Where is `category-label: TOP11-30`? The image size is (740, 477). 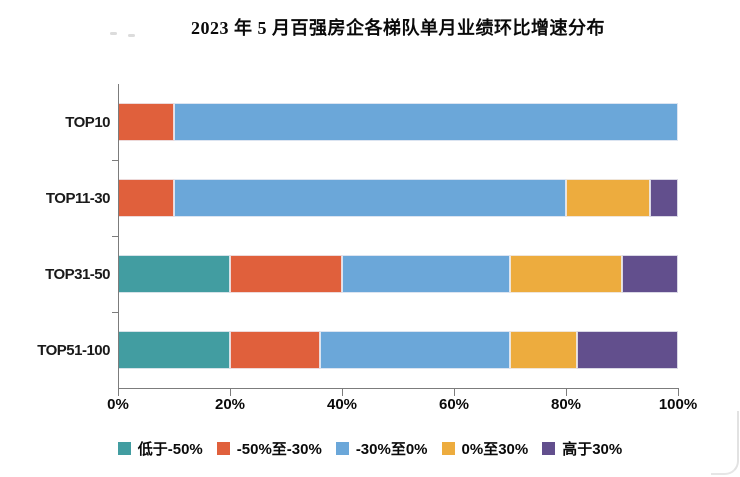
category-label: TOP11-30 is located at coordinates (78, 198).